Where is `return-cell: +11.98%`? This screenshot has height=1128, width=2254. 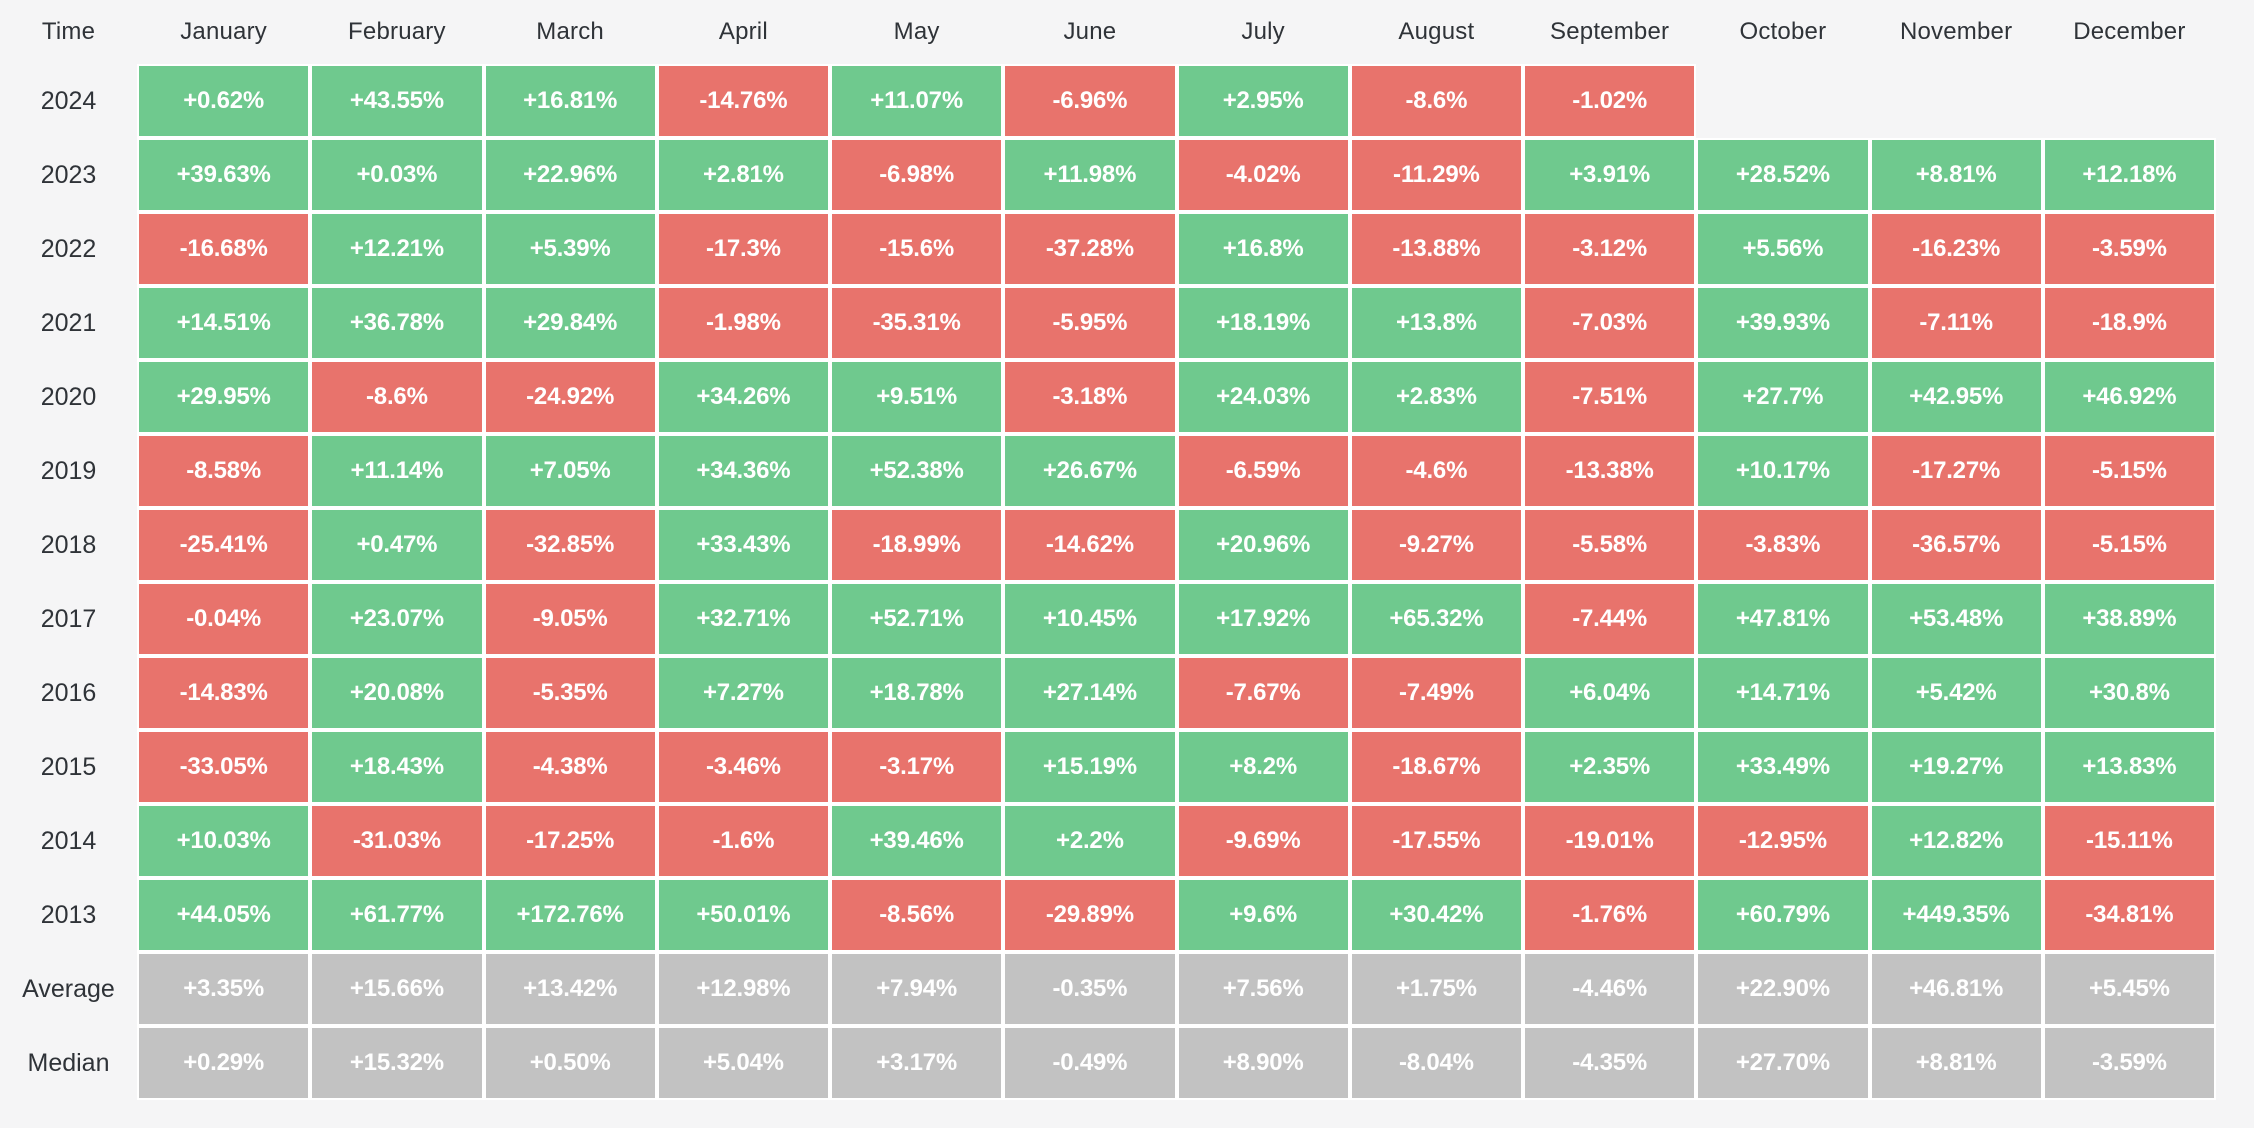 return-cell: +11.98% is located at coordinates (1090, 175).